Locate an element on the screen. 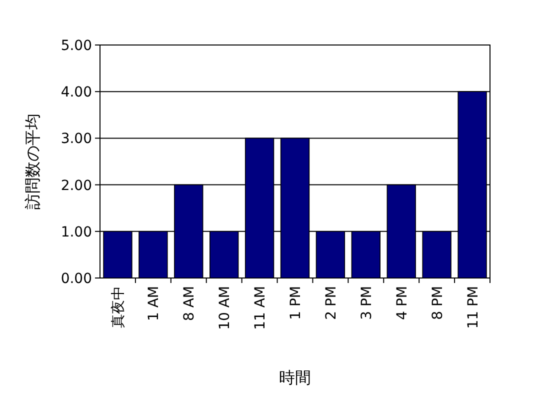 The height and width of the screenshot is (398, 548). x-axis-title: 時間 is located at coordinates (295, 377).